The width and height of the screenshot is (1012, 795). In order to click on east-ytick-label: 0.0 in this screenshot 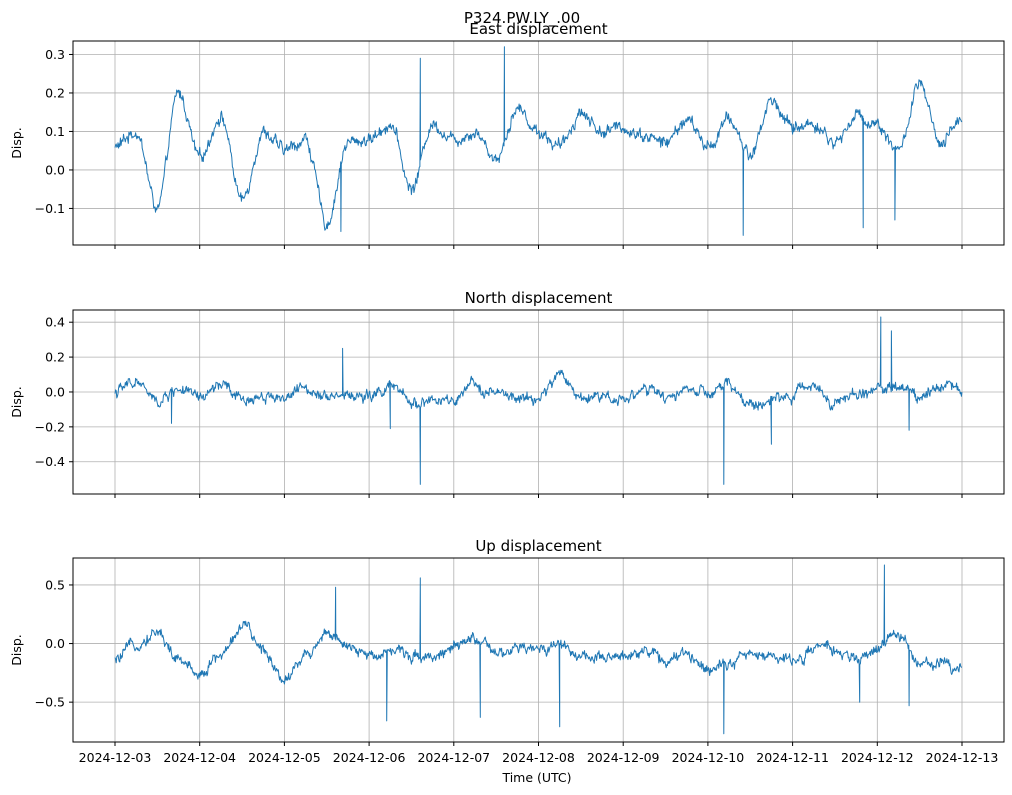, I will do `click(55, 169)`.